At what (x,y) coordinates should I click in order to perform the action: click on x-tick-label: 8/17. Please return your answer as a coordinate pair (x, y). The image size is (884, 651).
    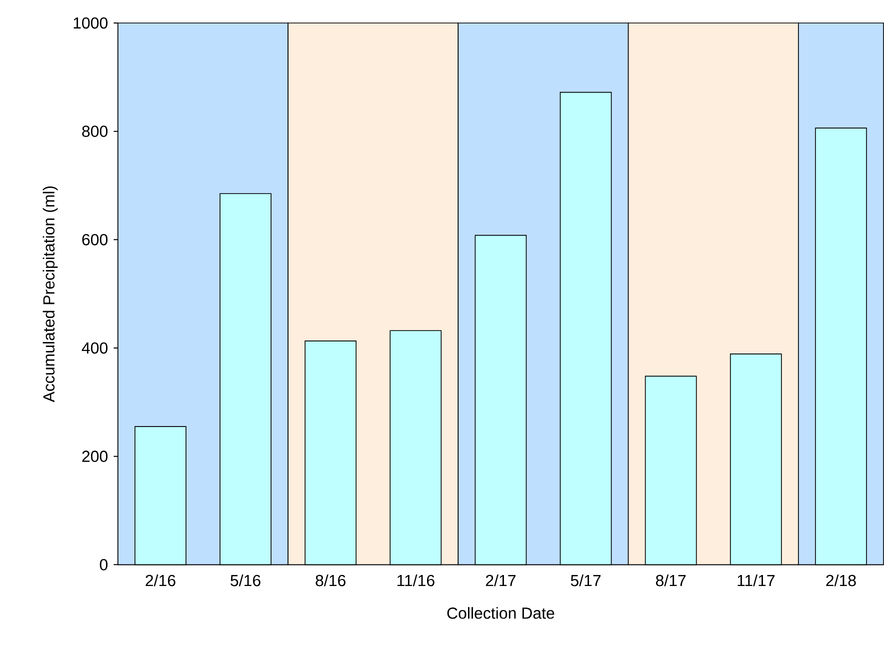
    Looking at the image, I should click on (671, 580).